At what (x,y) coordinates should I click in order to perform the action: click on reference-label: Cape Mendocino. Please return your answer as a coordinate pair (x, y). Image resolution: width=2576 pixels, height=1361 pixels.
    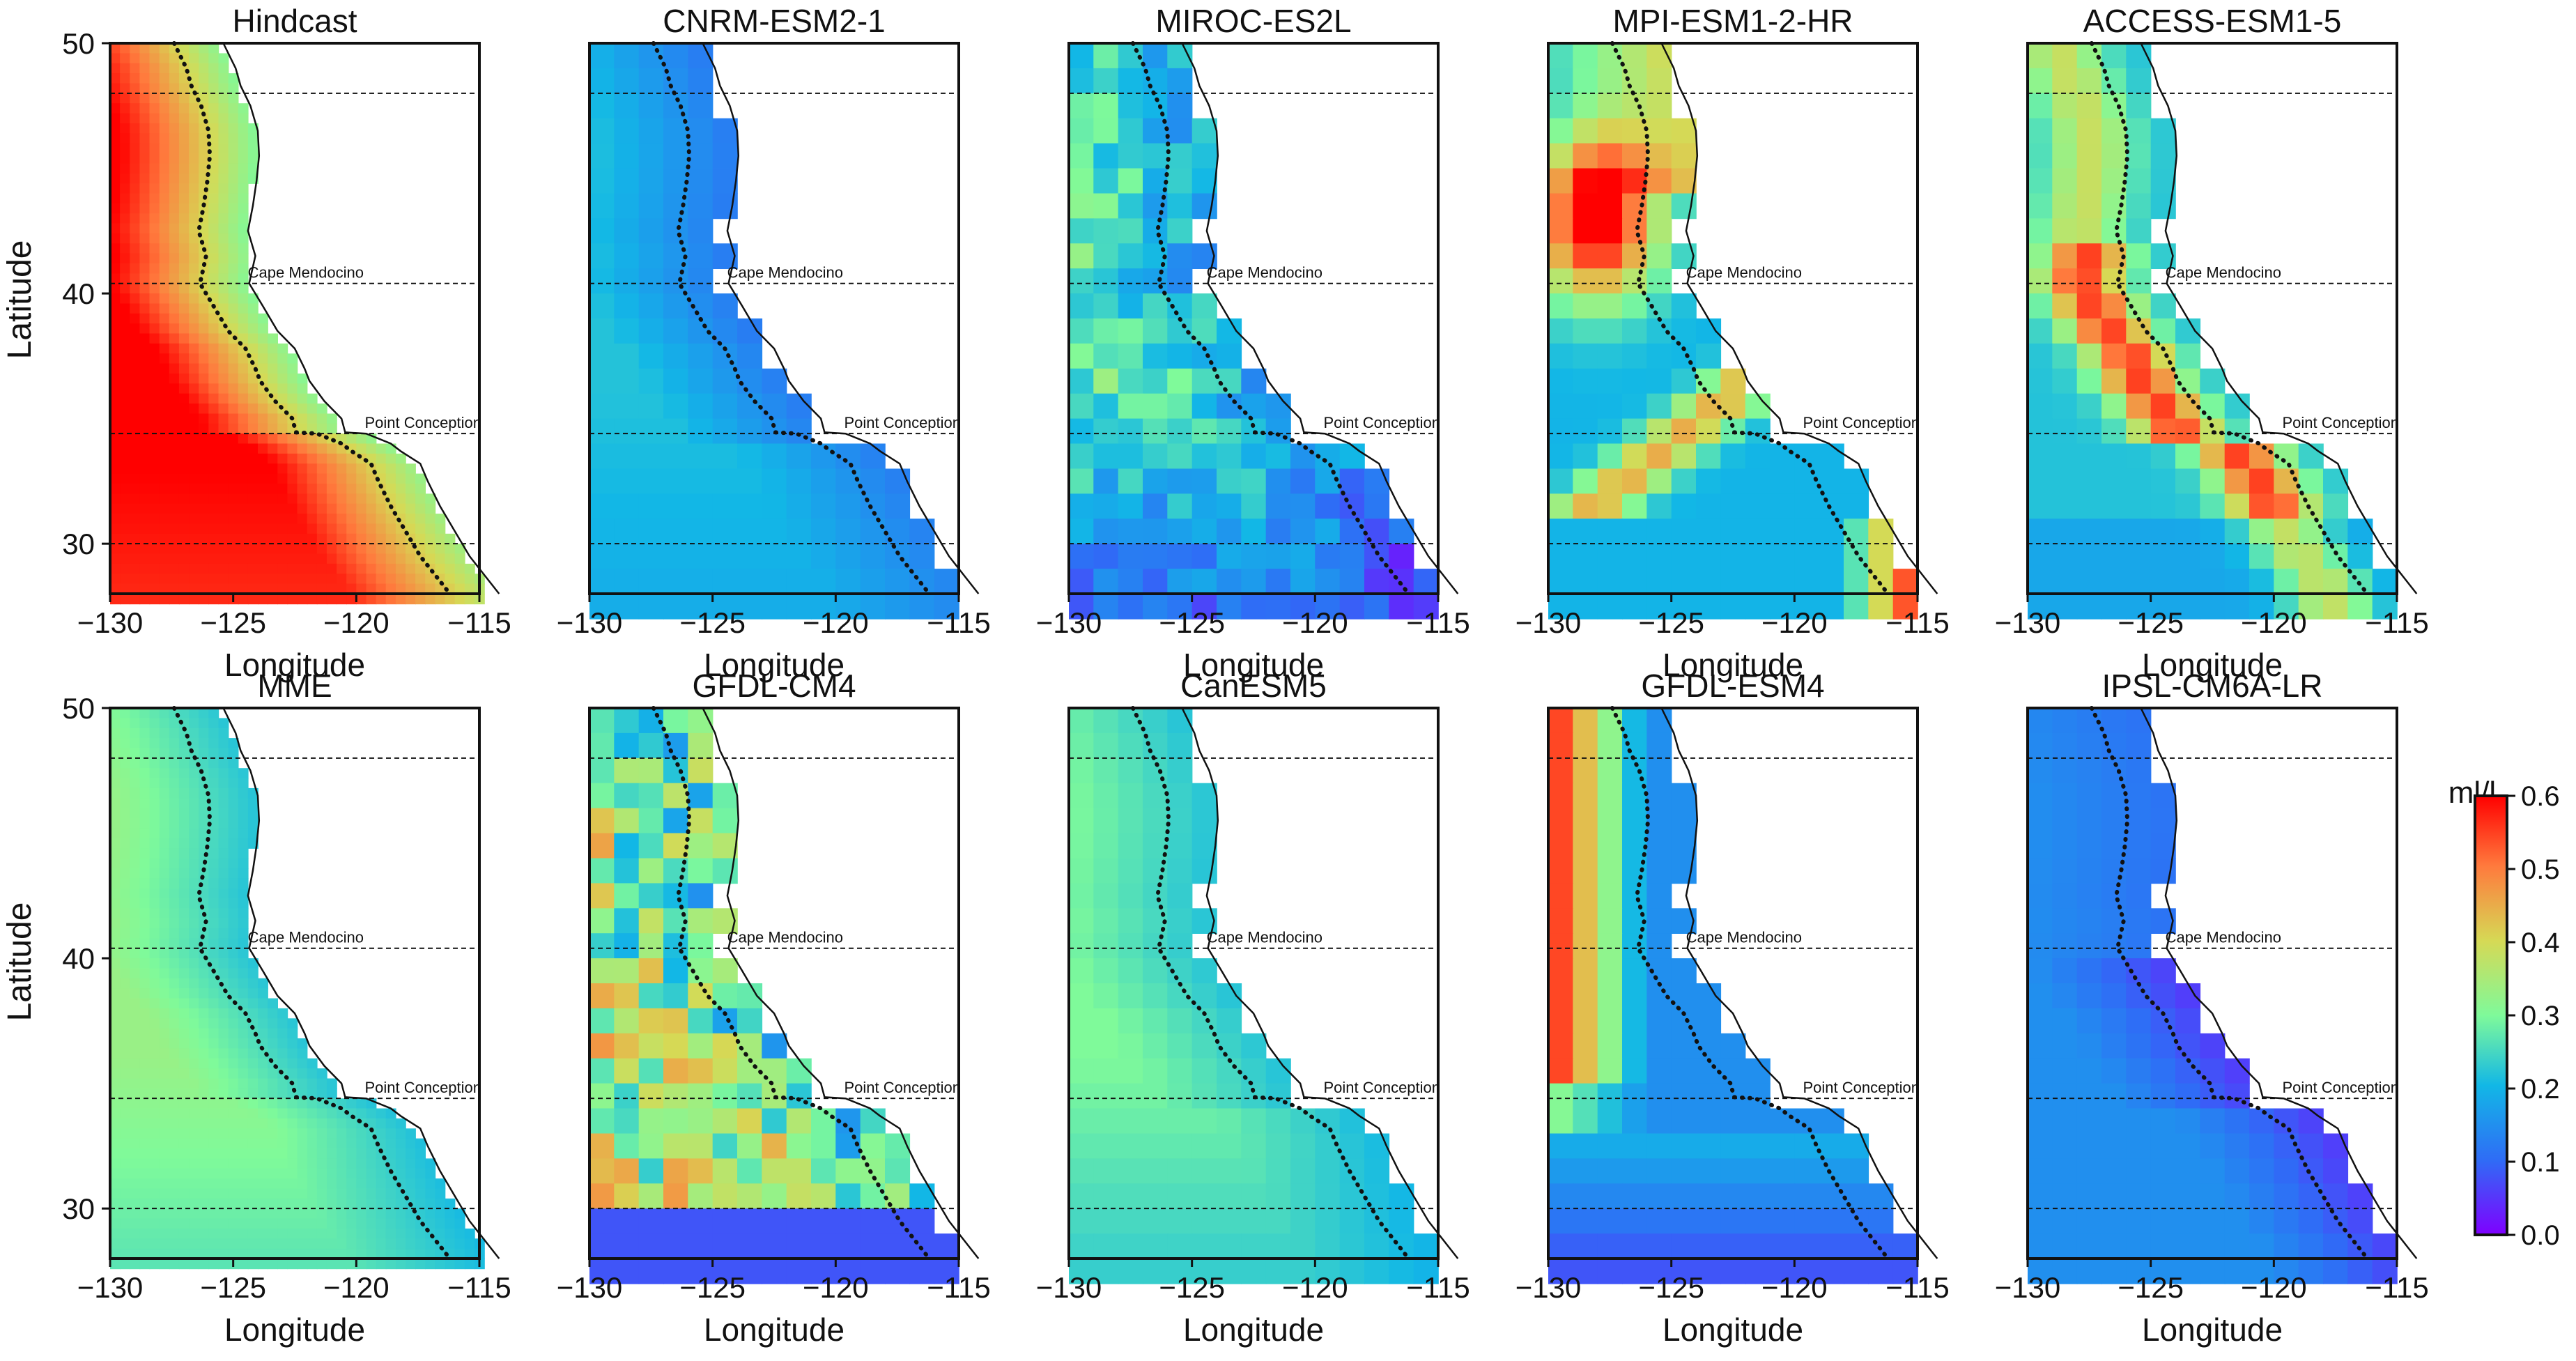
    Looking at the image, I should click on (1264, 273).